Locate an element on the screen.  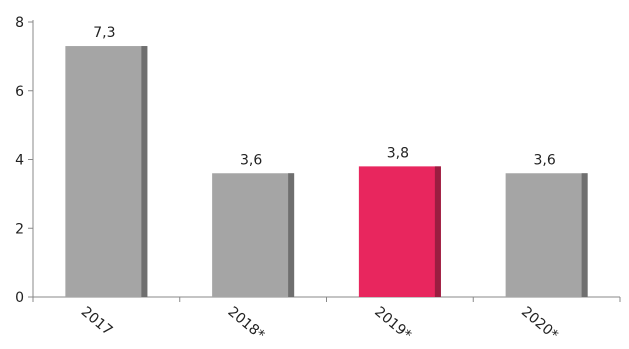
category-label: 2020* is located at coordinates (539, 324).